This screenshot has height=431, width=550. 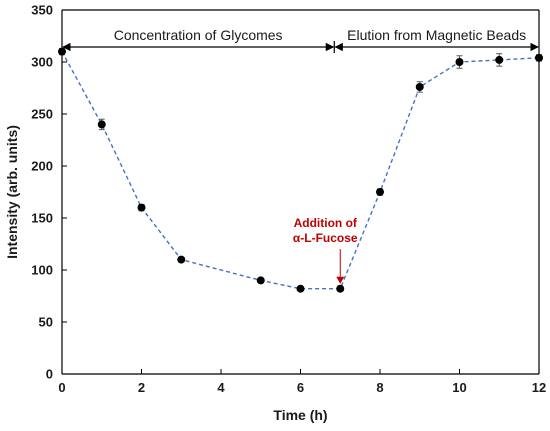 What do you see at coordinates (325, 238) in the screenshot?
I see `annotation-line-2: α-L-Fucose` at bounding box center [325, 238].